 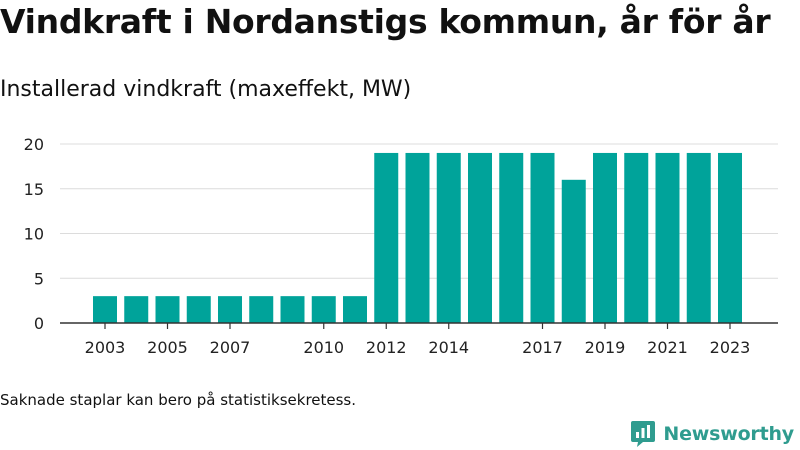 What do you see at coordinates (292, 309) in the screenshot?
I see `bar-2009` at bounding box center [292, 309].